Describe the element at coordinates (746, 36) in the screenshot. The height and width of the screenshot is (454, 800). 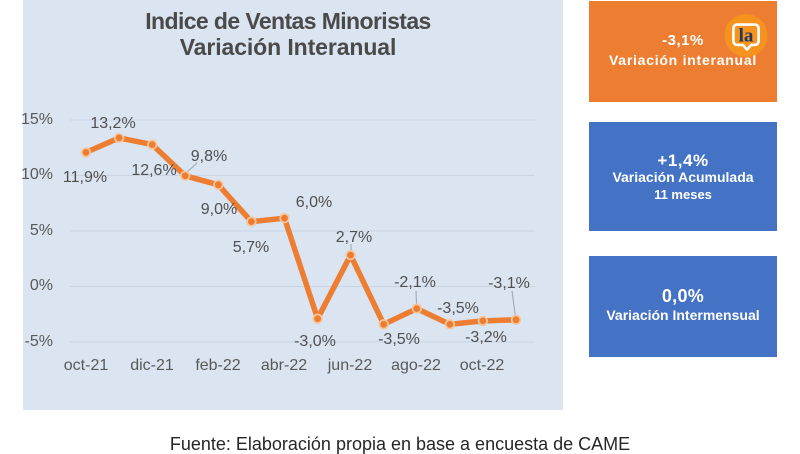
I see `svg-text: la` at that location.